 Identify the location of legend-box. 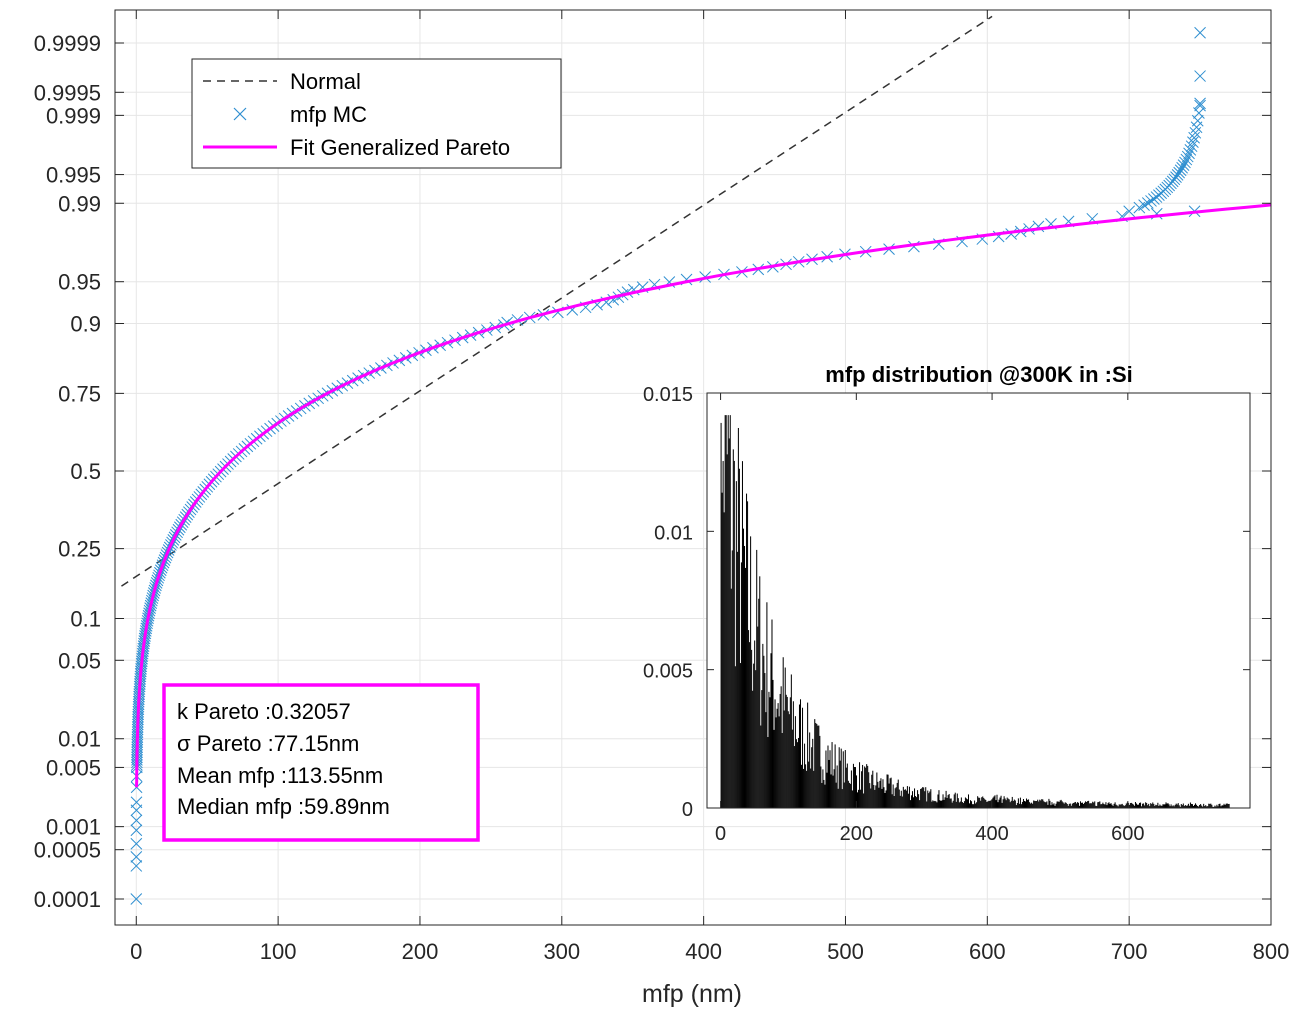
(376, 113).